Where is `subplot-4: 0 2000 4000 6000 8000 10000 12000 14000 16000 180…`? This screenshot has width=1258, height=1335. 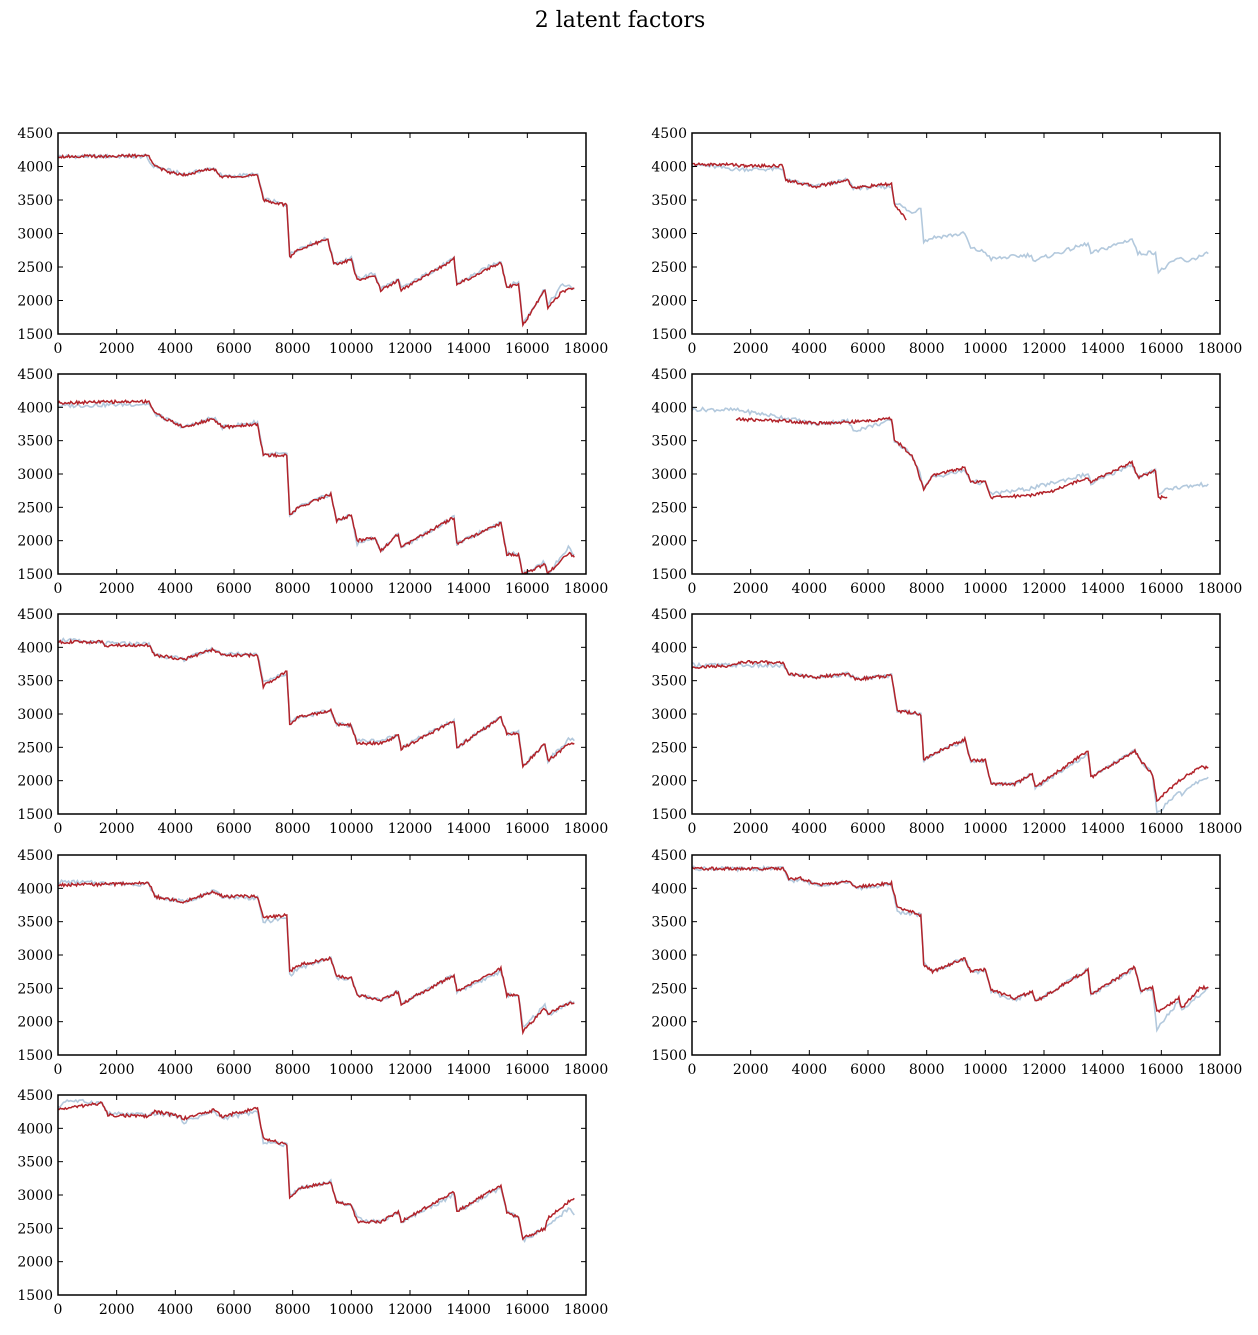
subplot-4: 0 2000 4000 6000 8000 10000 12000 14000 16000 180… is located at coordinates (946, 482).